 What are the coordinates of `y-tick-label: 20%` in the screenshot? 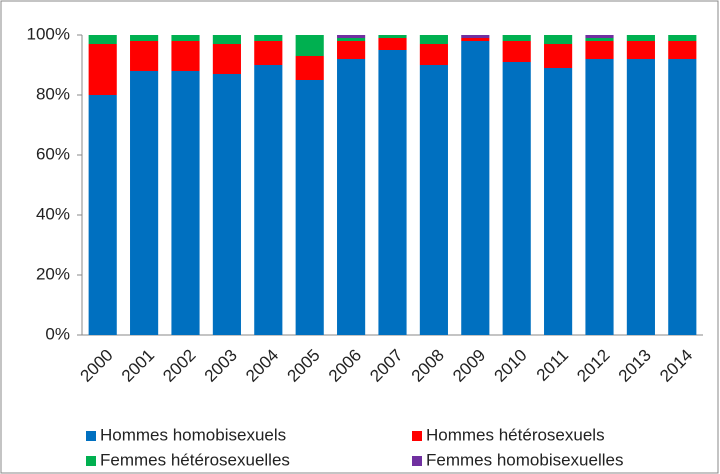 It's located at (53, 273).